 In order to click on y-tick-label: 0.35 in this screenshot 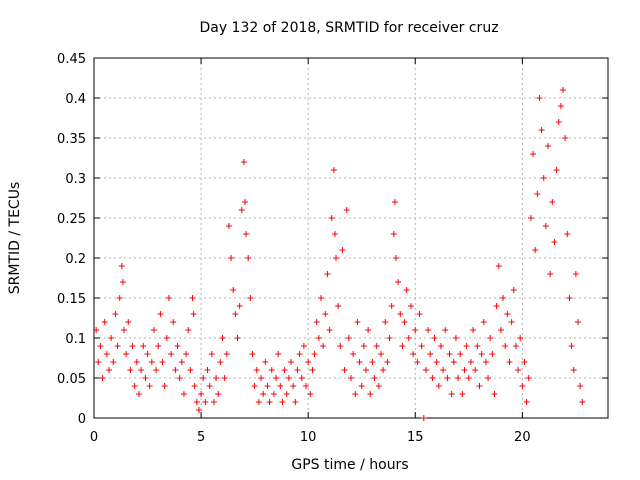, I will do `click(71, 139)`.